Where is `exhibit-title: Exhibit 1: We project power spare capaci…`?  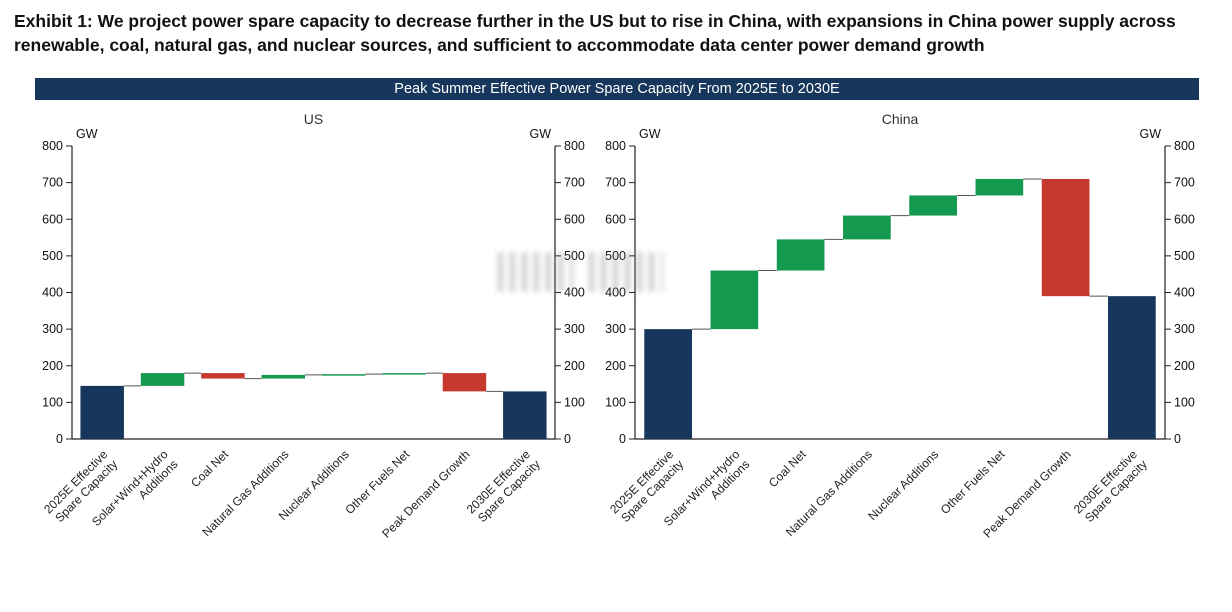
exhibit-title: Exhibit 1: We project power spare capaci… is located at coordinates (595, 33).